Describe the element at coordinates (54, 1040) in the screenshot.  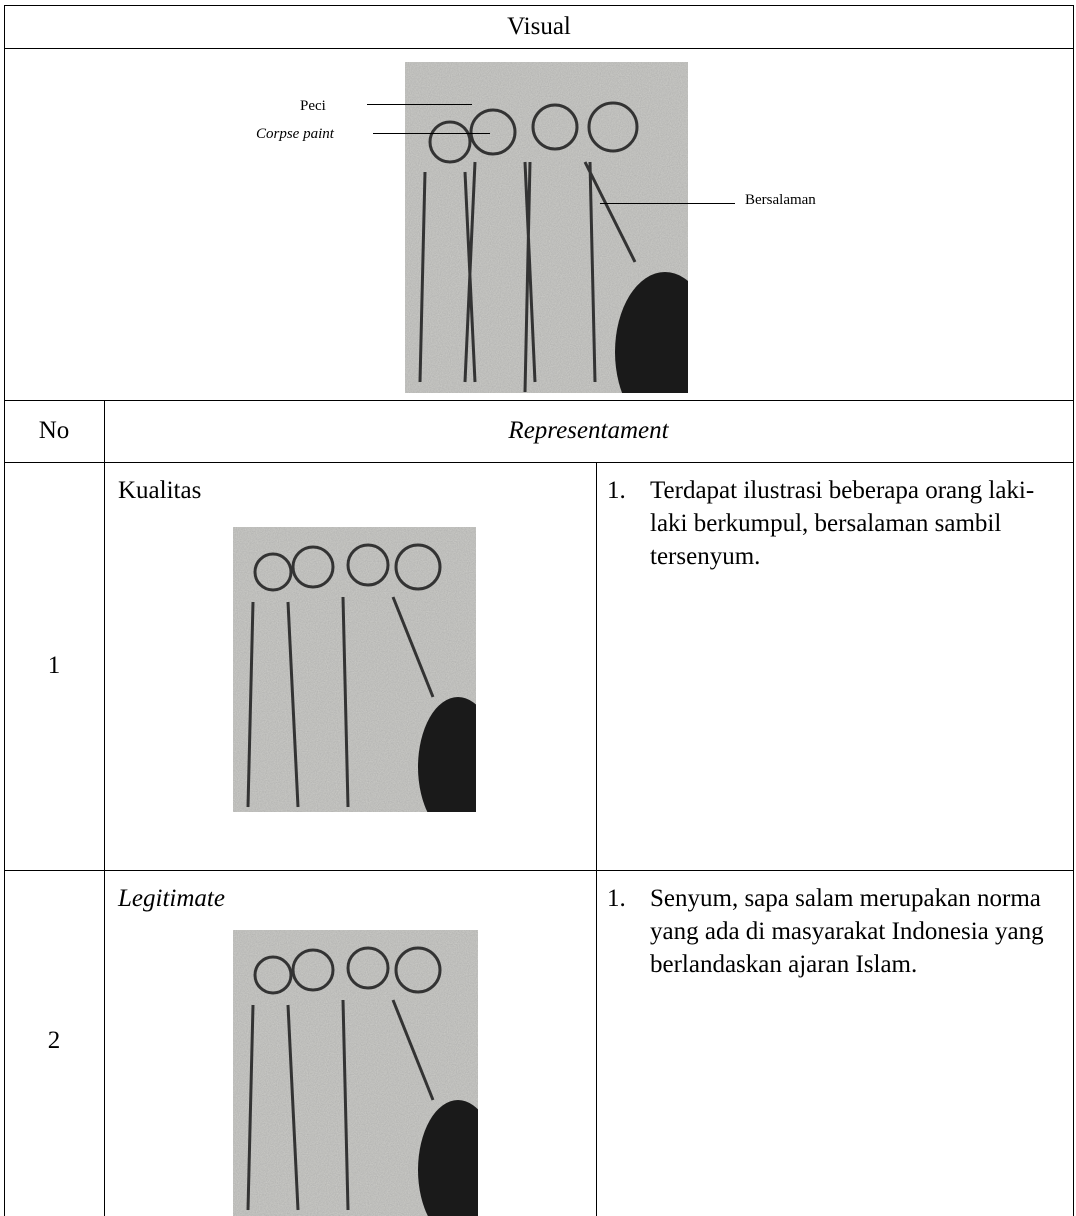
I see `row-number: 2` at that location.